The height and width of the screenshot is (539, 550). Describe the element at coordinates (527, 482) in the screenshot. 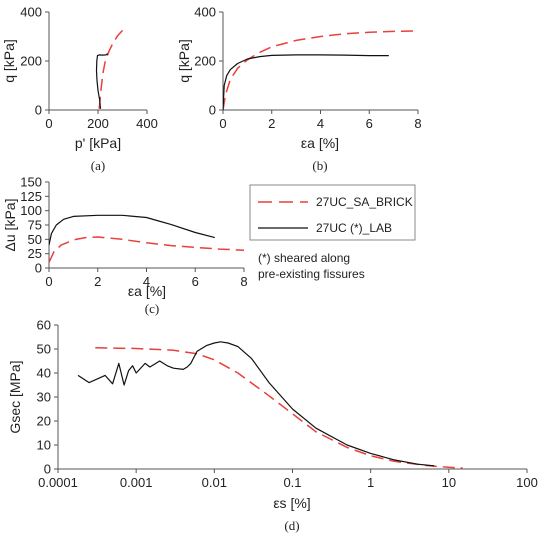

I see `x-tick-label: 100` at that location.